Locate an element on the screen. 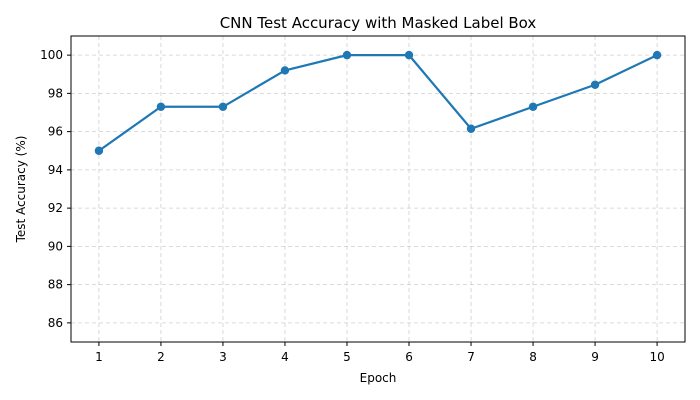  y-tick-label: 100 is located at coordinates (51, 55).